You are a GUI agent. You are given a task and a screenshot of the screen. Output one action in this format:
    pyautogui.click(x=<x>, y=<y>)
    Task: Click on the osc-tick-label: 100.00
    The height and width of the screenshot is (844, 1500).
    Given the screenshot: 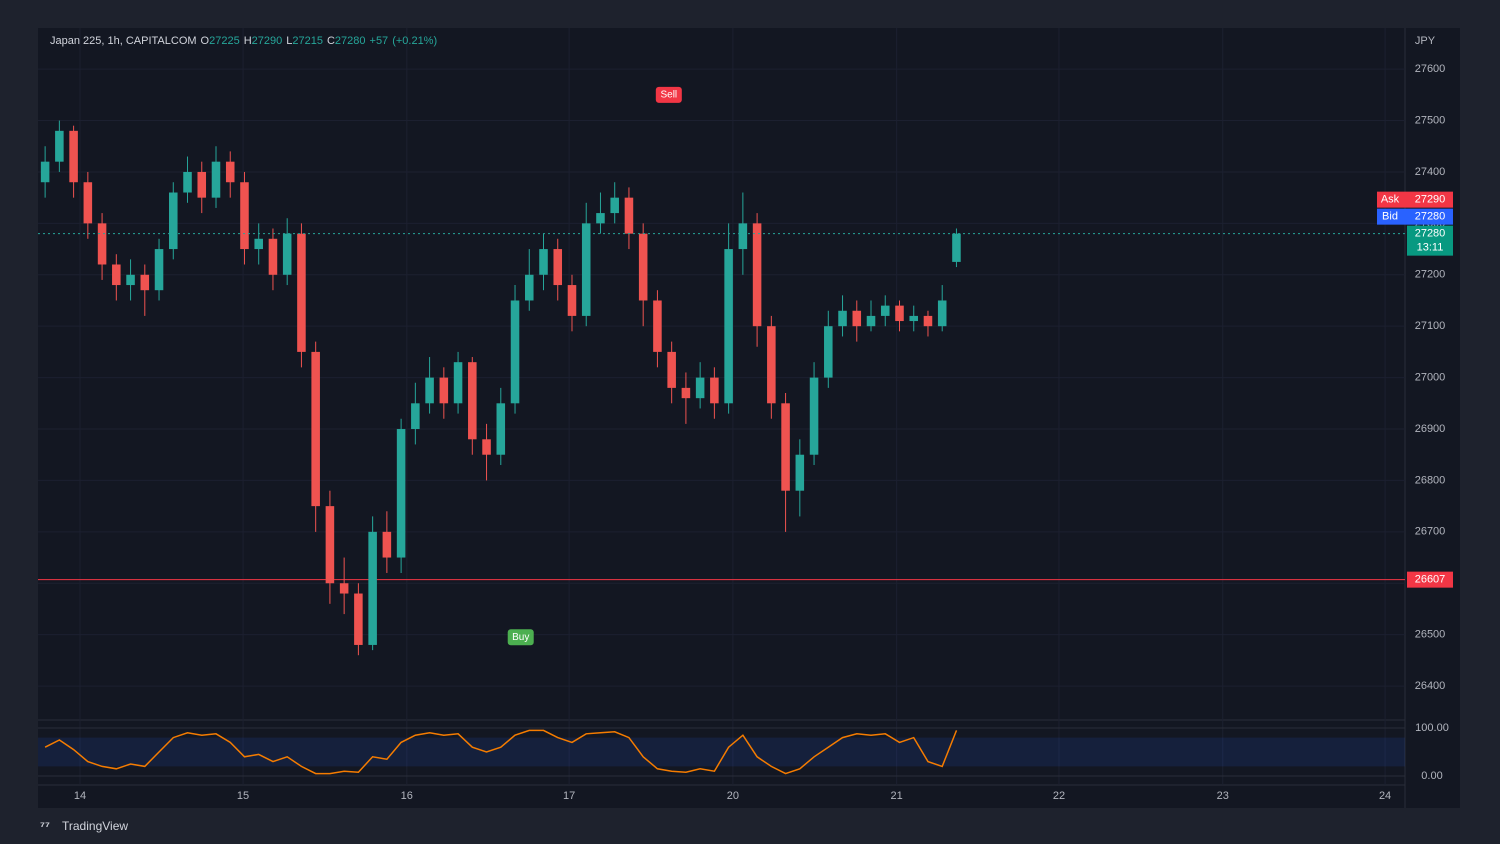 What is the action you would take?
    pyautogui.click(x=1432, y=728)
    